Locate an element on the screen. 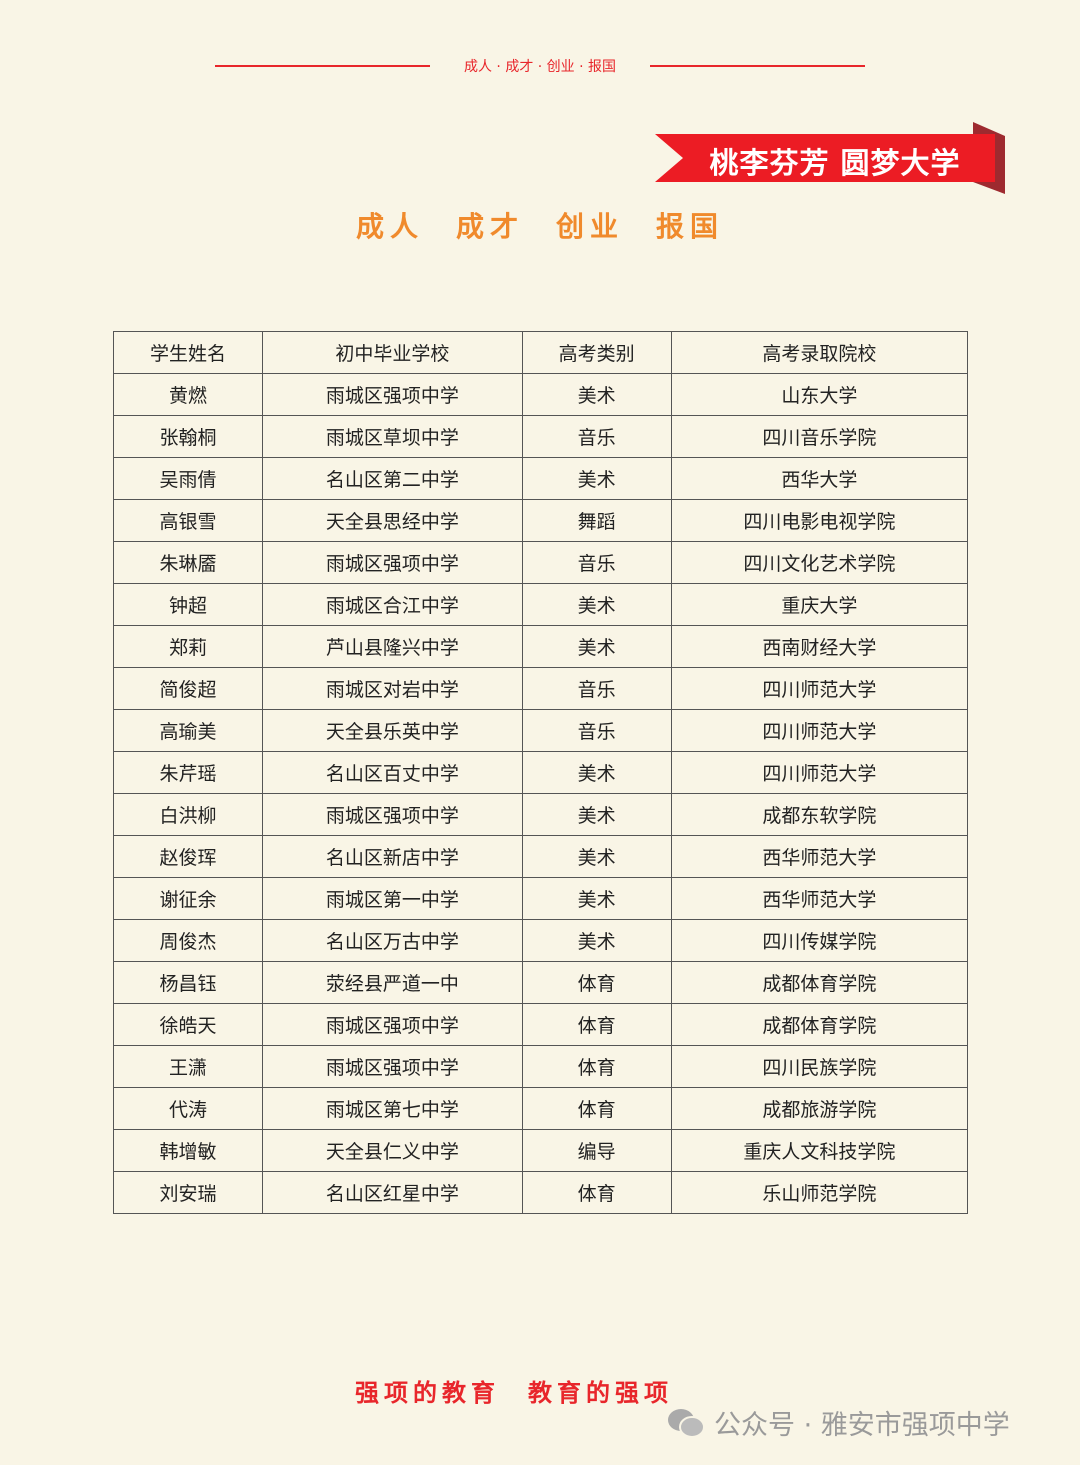 The height and width of the screenshot is (1465, 1080). cell-university: 西华师范大学 is located at coordinates (819, 898).